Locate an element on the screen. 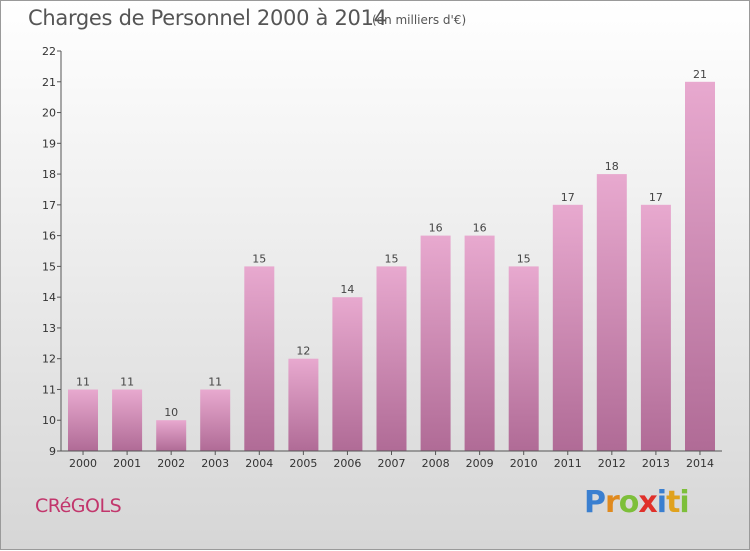 This screenshot has height=551, width=750. bar-2005 is located at coordinates (303, 404).